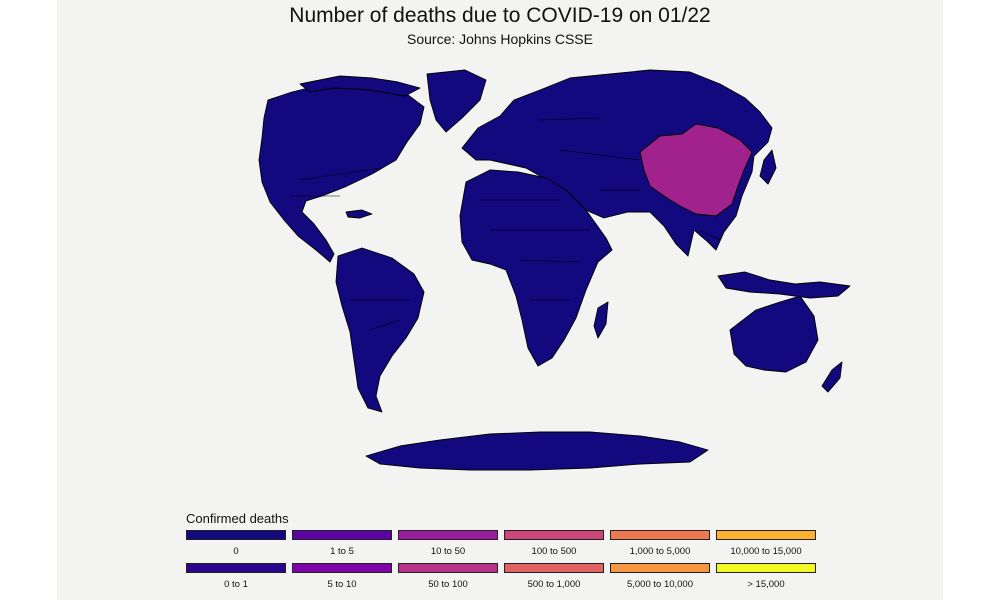 This screenshot has height=600, width=1000. Describe the element at coordinates (448, 584) in the screenshot. I see `legend-label: 50 to 100` at that location.